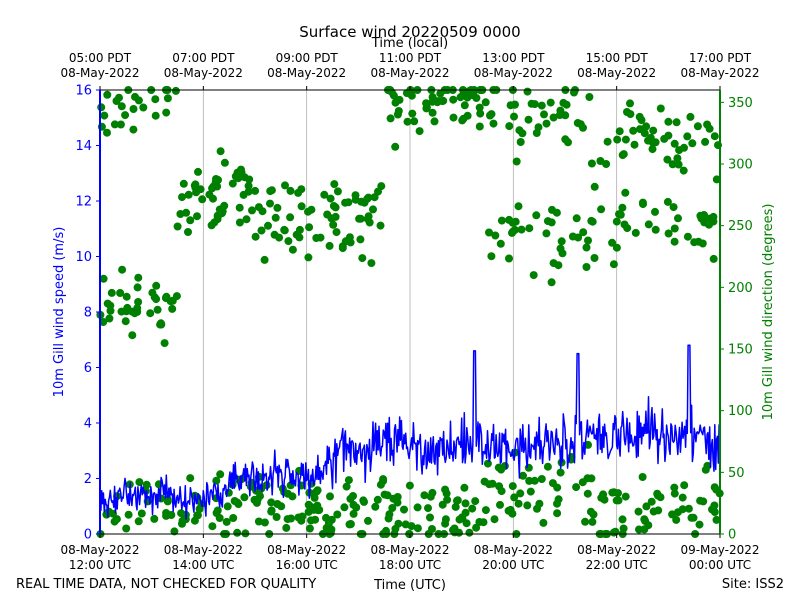  What do you see at coordinates (99, 550) in the screenshot?
I see `x-tick-label-date: 08-May-2022` at bounding box center [99, 550].